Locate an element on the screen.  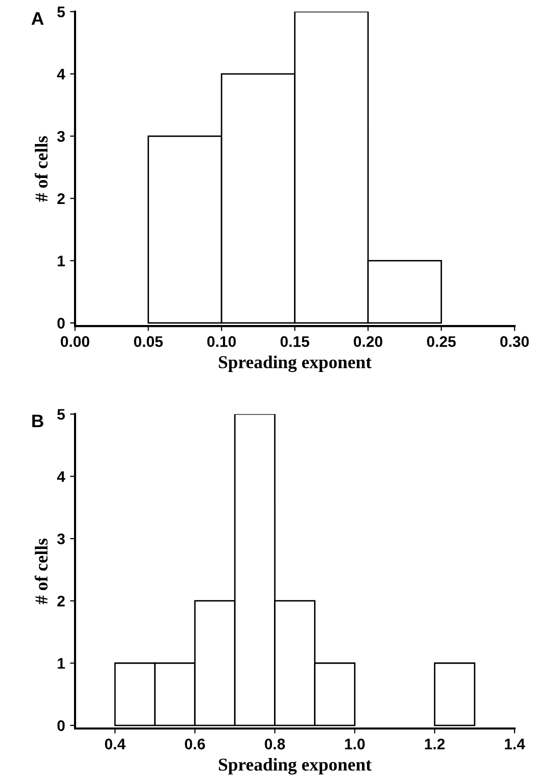
x-tick-label: 1.2 is located at coordinates (434, 744).